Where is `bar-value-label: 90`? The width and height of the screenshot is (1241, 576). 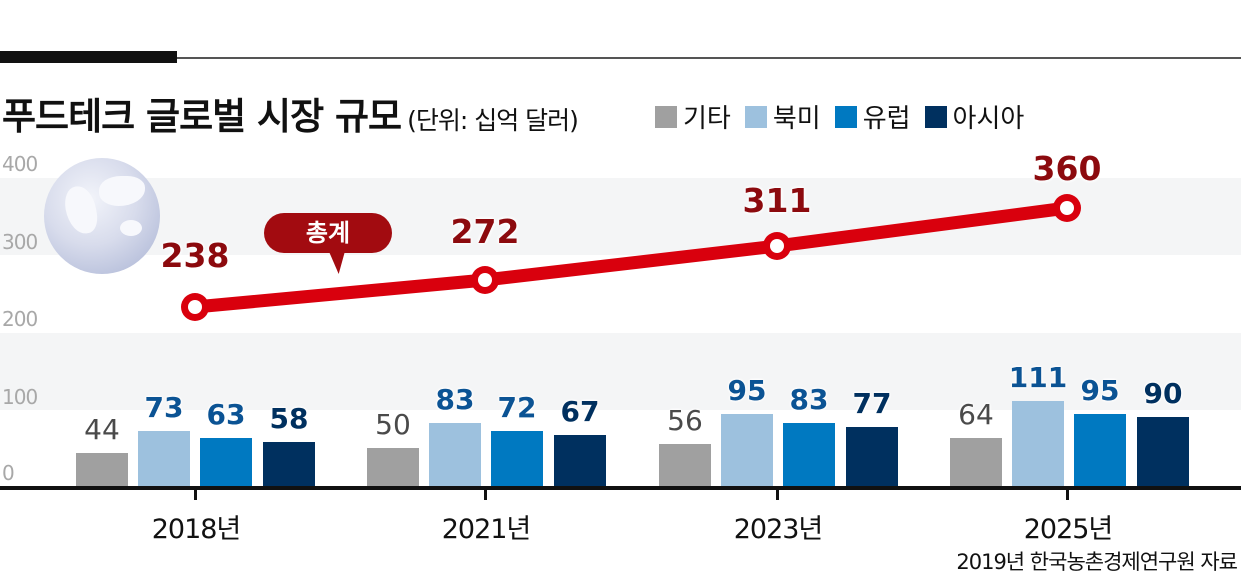 bar-value-label: 90 is located at coordinates (1163, 394).